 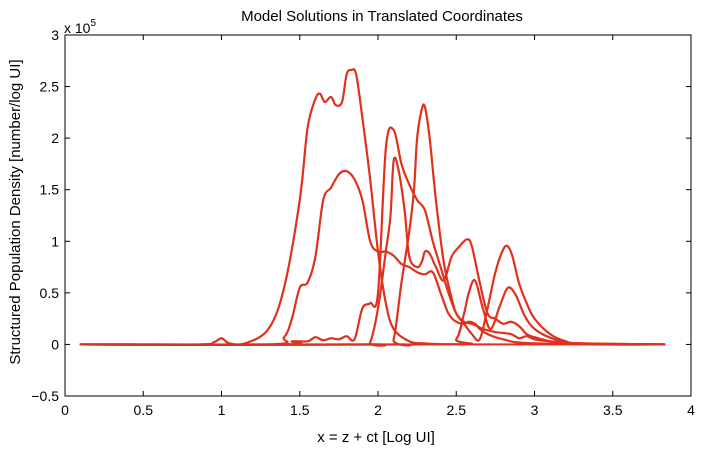 What do you see at coordinates (55, 35) in the screenshot?
I see `y-tick-label: 3` at bounding box center [55, 35].